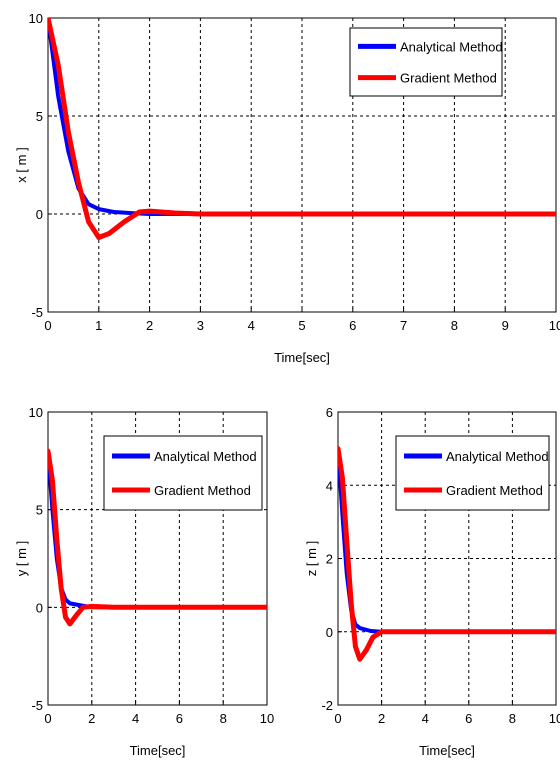 Image resolution: width=560 pixels, height=769 pixels. What do you see at coordinates (329, 412) in the screenshot?
I see `y-tick-label: 6` at bounding box center [329, 412].